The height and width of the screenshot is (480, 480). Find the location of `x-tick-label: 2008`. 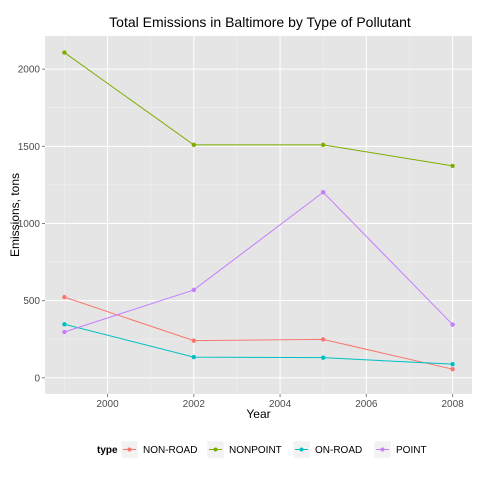

x-tick-label: 2008 is located at coordinates (452, 404).